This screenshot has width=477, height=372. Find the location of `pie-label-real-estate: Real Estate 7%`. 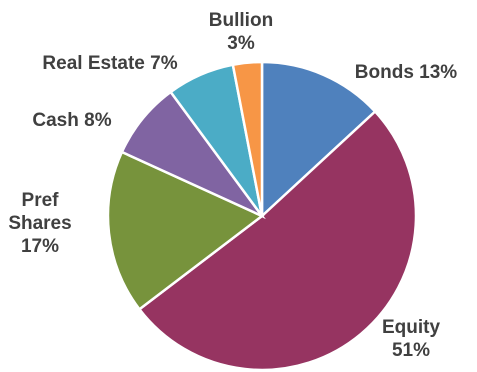

pie-label-real-estate: Real Estate 7% is located at coordinates (109, 63).